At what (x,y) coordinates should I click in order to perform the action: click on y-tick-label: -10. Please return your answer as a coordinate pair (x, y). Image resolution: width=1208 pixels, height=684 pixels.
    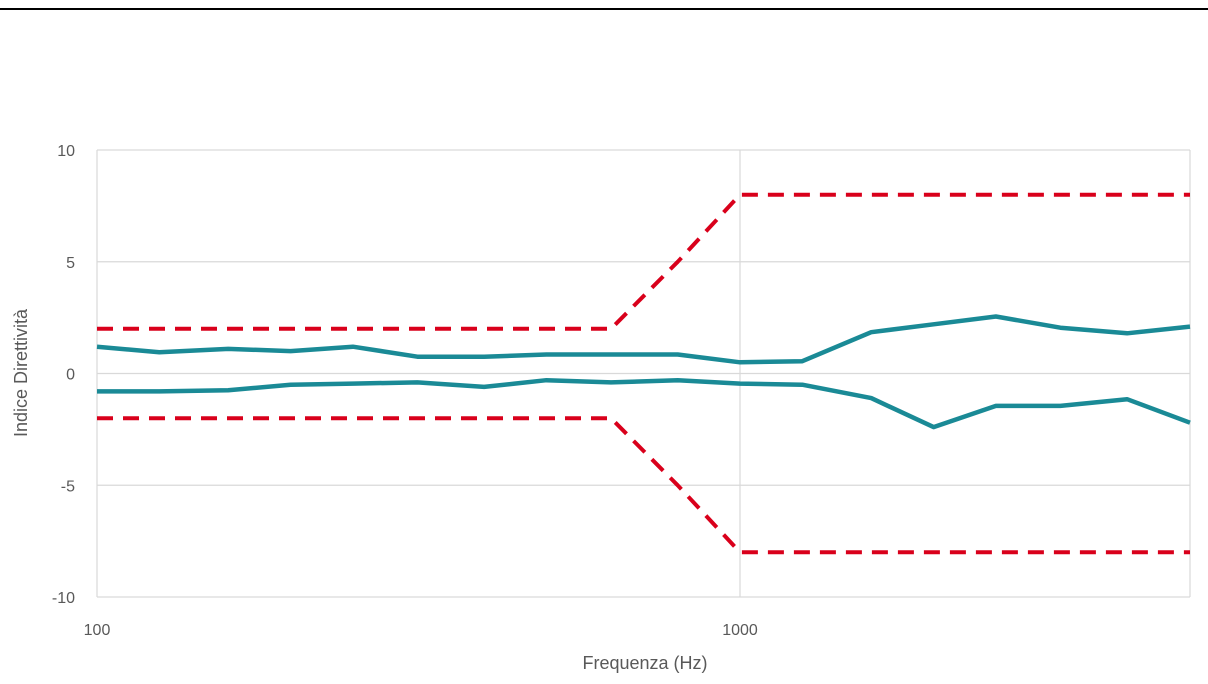
    Looking at the image, I should click on (63, 598).